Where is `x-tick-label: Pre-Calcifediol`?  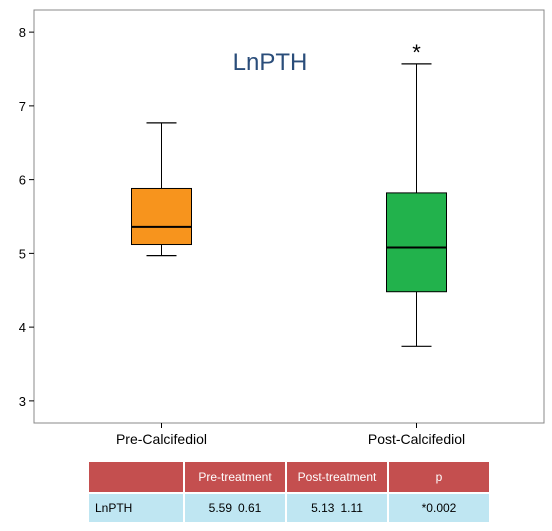 x-tick-label: Pre-Calcifediol is located at coordinates (161, 439).